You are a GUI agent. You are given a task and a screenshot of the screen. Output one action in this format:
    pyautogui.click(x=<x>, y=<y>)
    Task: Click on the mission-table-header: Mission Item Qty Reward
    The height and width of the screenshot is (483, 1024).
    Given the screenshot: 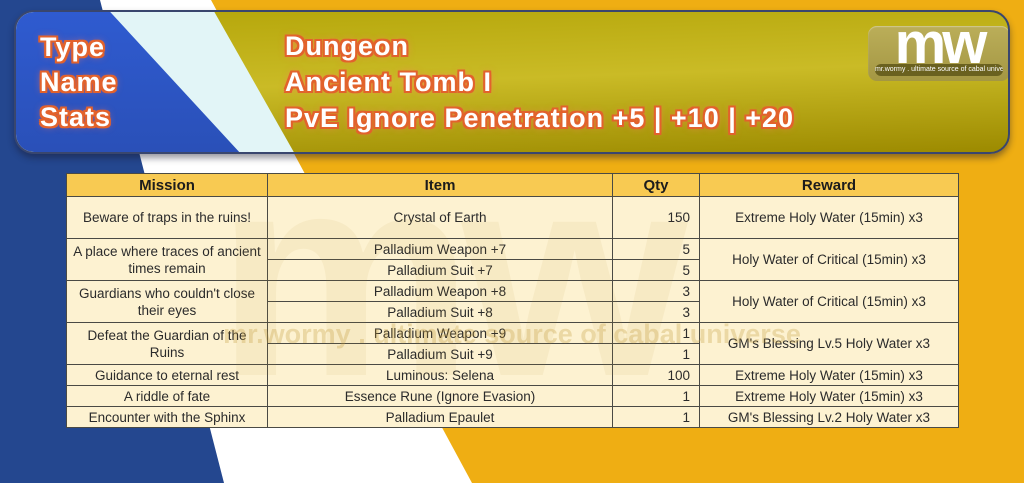 What is the action you would take?
    pyautogui.click(x=512, y=185)
    